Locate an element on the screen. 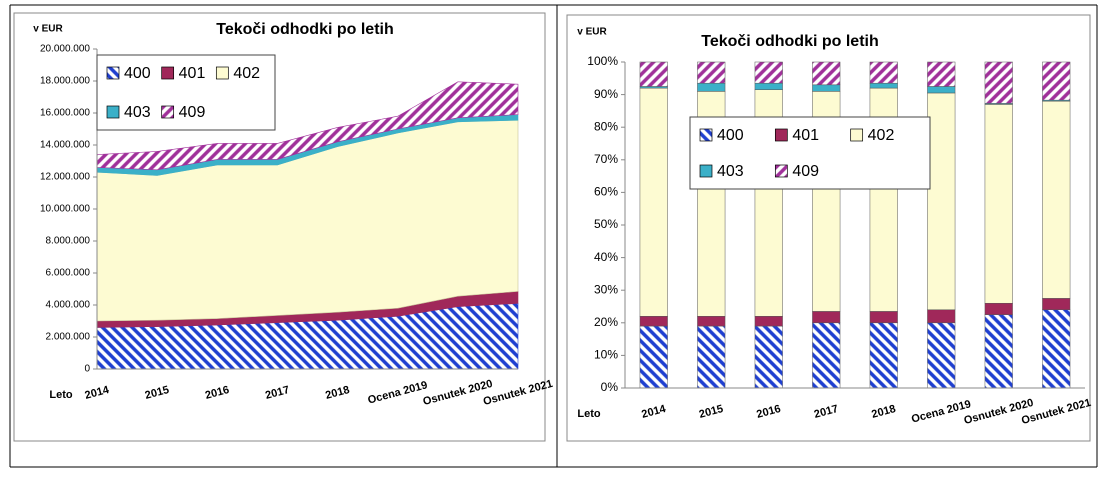  y-tick-label: 0% is located at coordinates (610, 387).